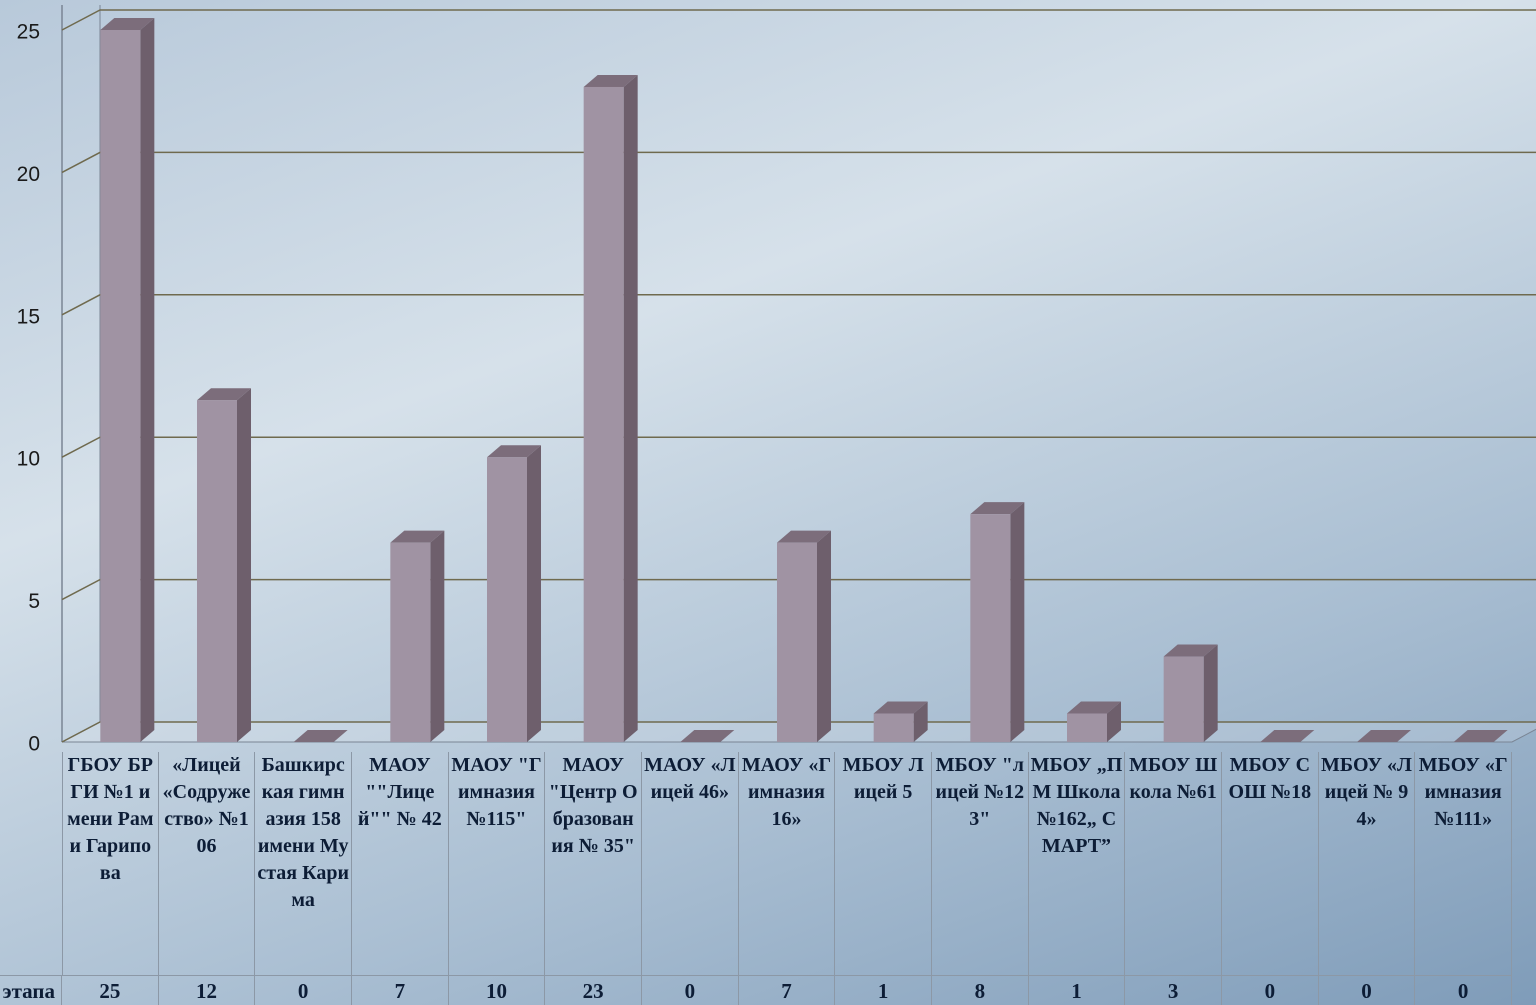 The width and height of the screenshot is (1536, 1005). I want to click on y-tick-label: 10, so click(28, 459).